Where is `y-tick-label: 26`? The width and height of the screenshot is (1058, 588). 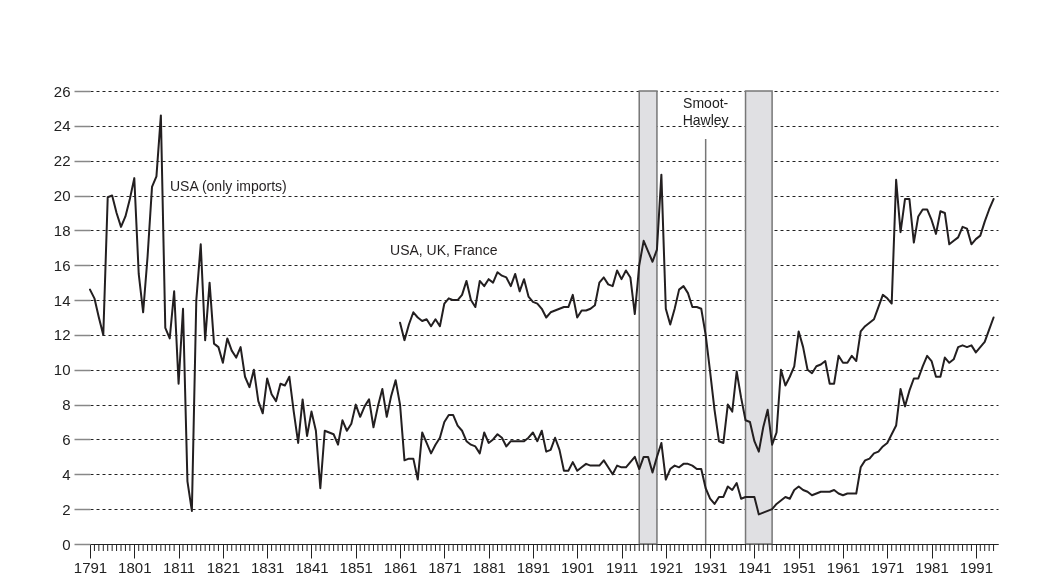 y-tick-label: 26 is located at coordinates (62, 91).